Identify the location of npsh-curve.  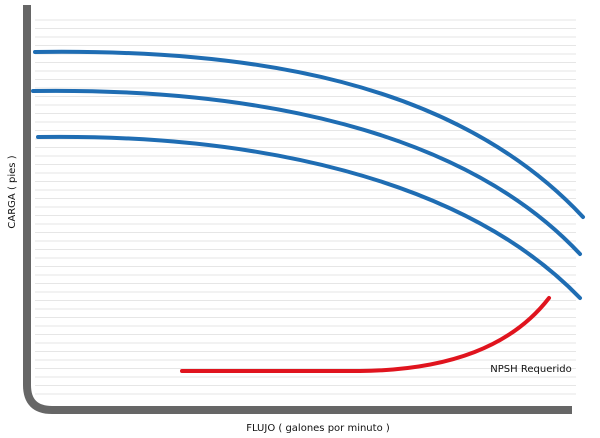
(365, 334).